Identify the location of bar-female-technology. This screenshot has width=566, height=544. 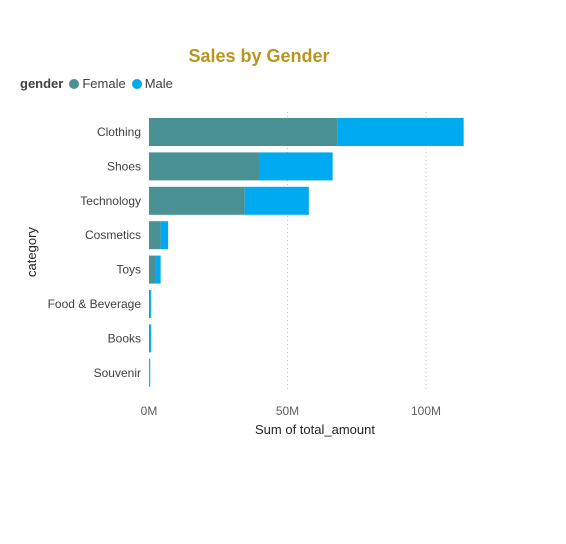
(197, 200).